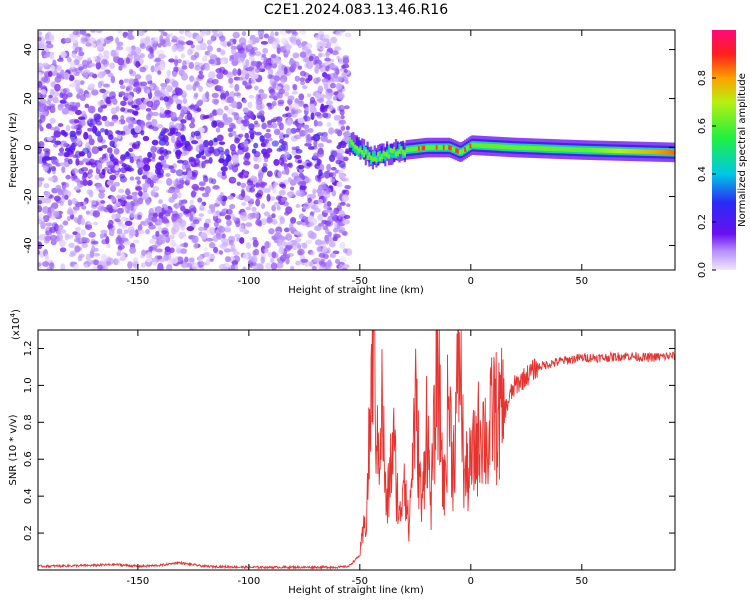 This screenshot has width=750, height=600. Describe the element at coordinates (724, 150) in the screenshot. I see `colorbar-gradient` at that location.